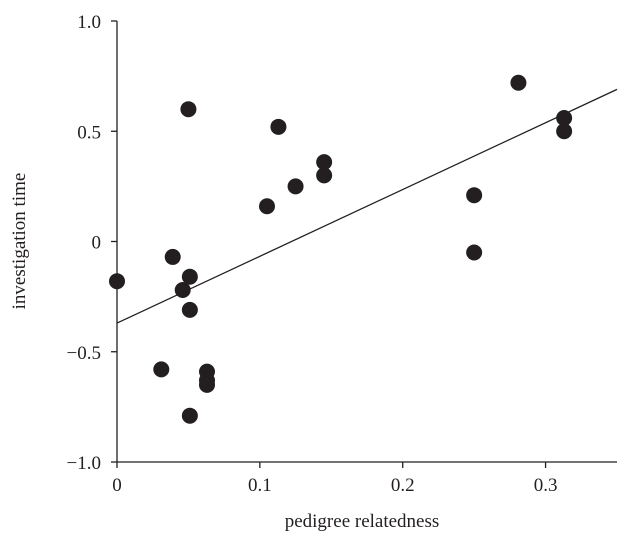  What do you see at coordinates (362, 521) in the screenshot?
I see `x-axis-label: pedigree relatedness` at bounding box center [362, 521].